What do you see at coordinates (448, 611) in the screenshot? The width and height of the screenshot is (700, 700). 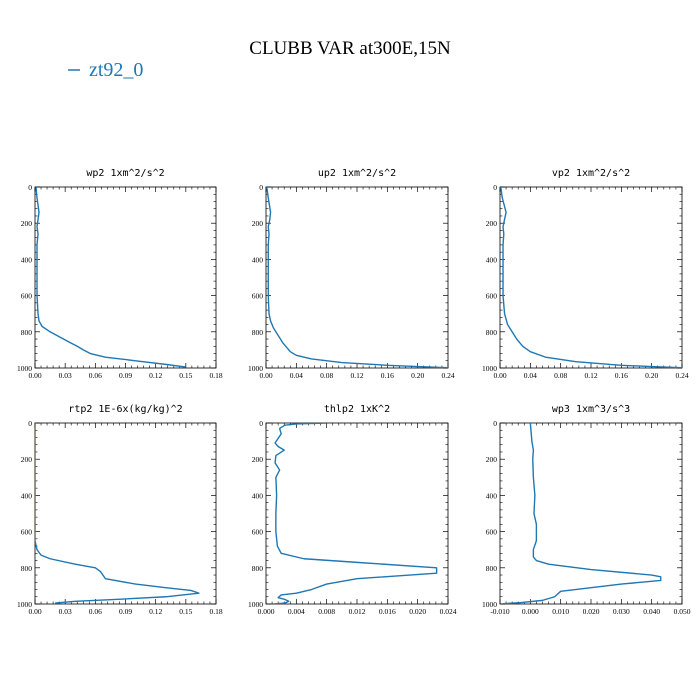 I see `x-tick-label: 0.024` at bounding box center [448, 611].